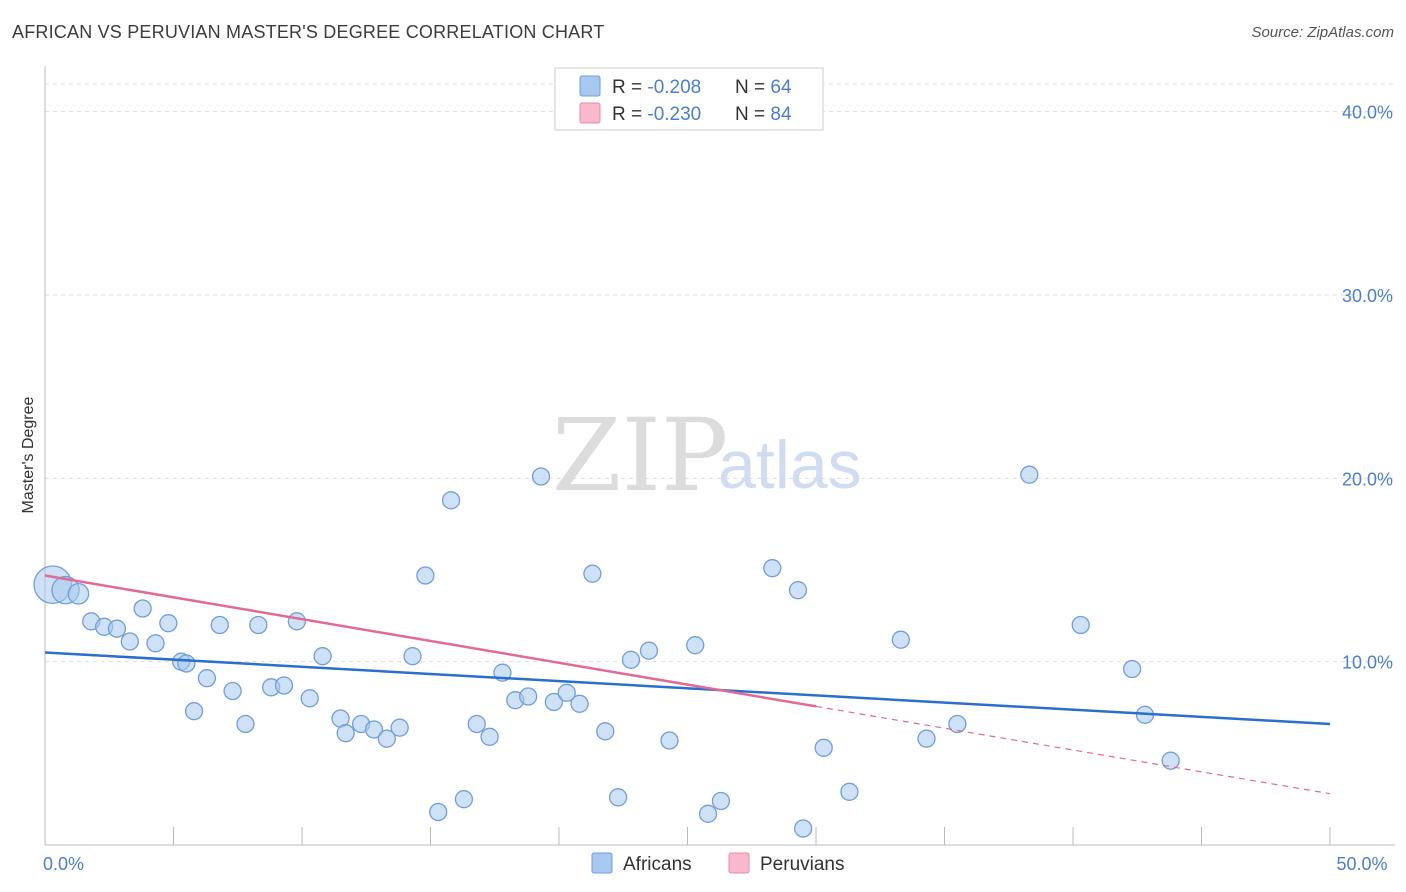  What do you see at coordinates (1367, 479) in the screenshot?
I see `y-tick-label: 20.0%` at bounding box center [1367, 479].